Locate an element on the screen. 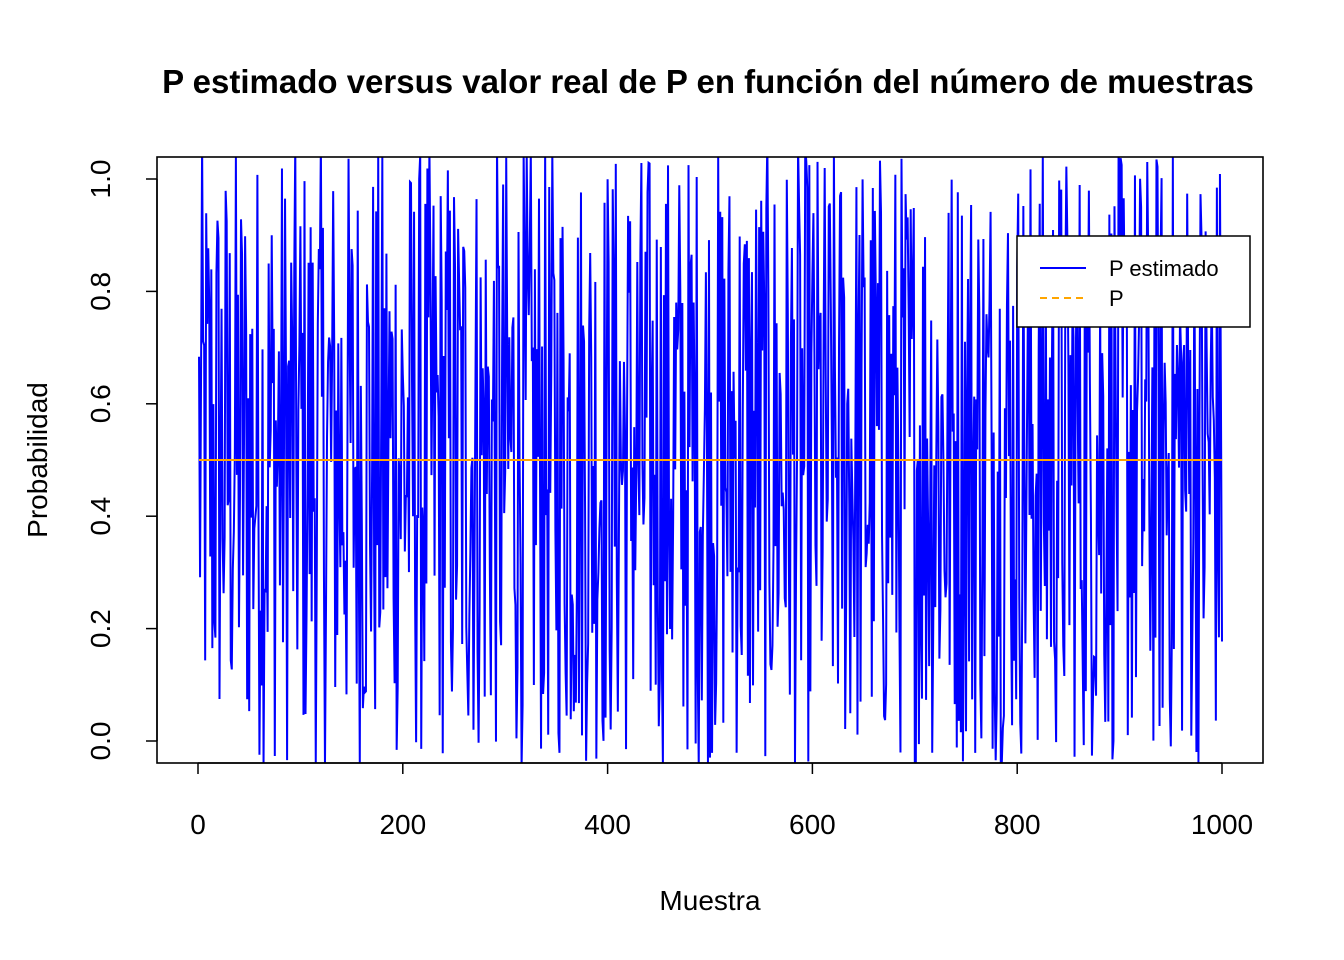 The width and height of the screenshot is (1344, 960). legend-label-p-estimado: P estimado is located at coordinates (1164, 268).